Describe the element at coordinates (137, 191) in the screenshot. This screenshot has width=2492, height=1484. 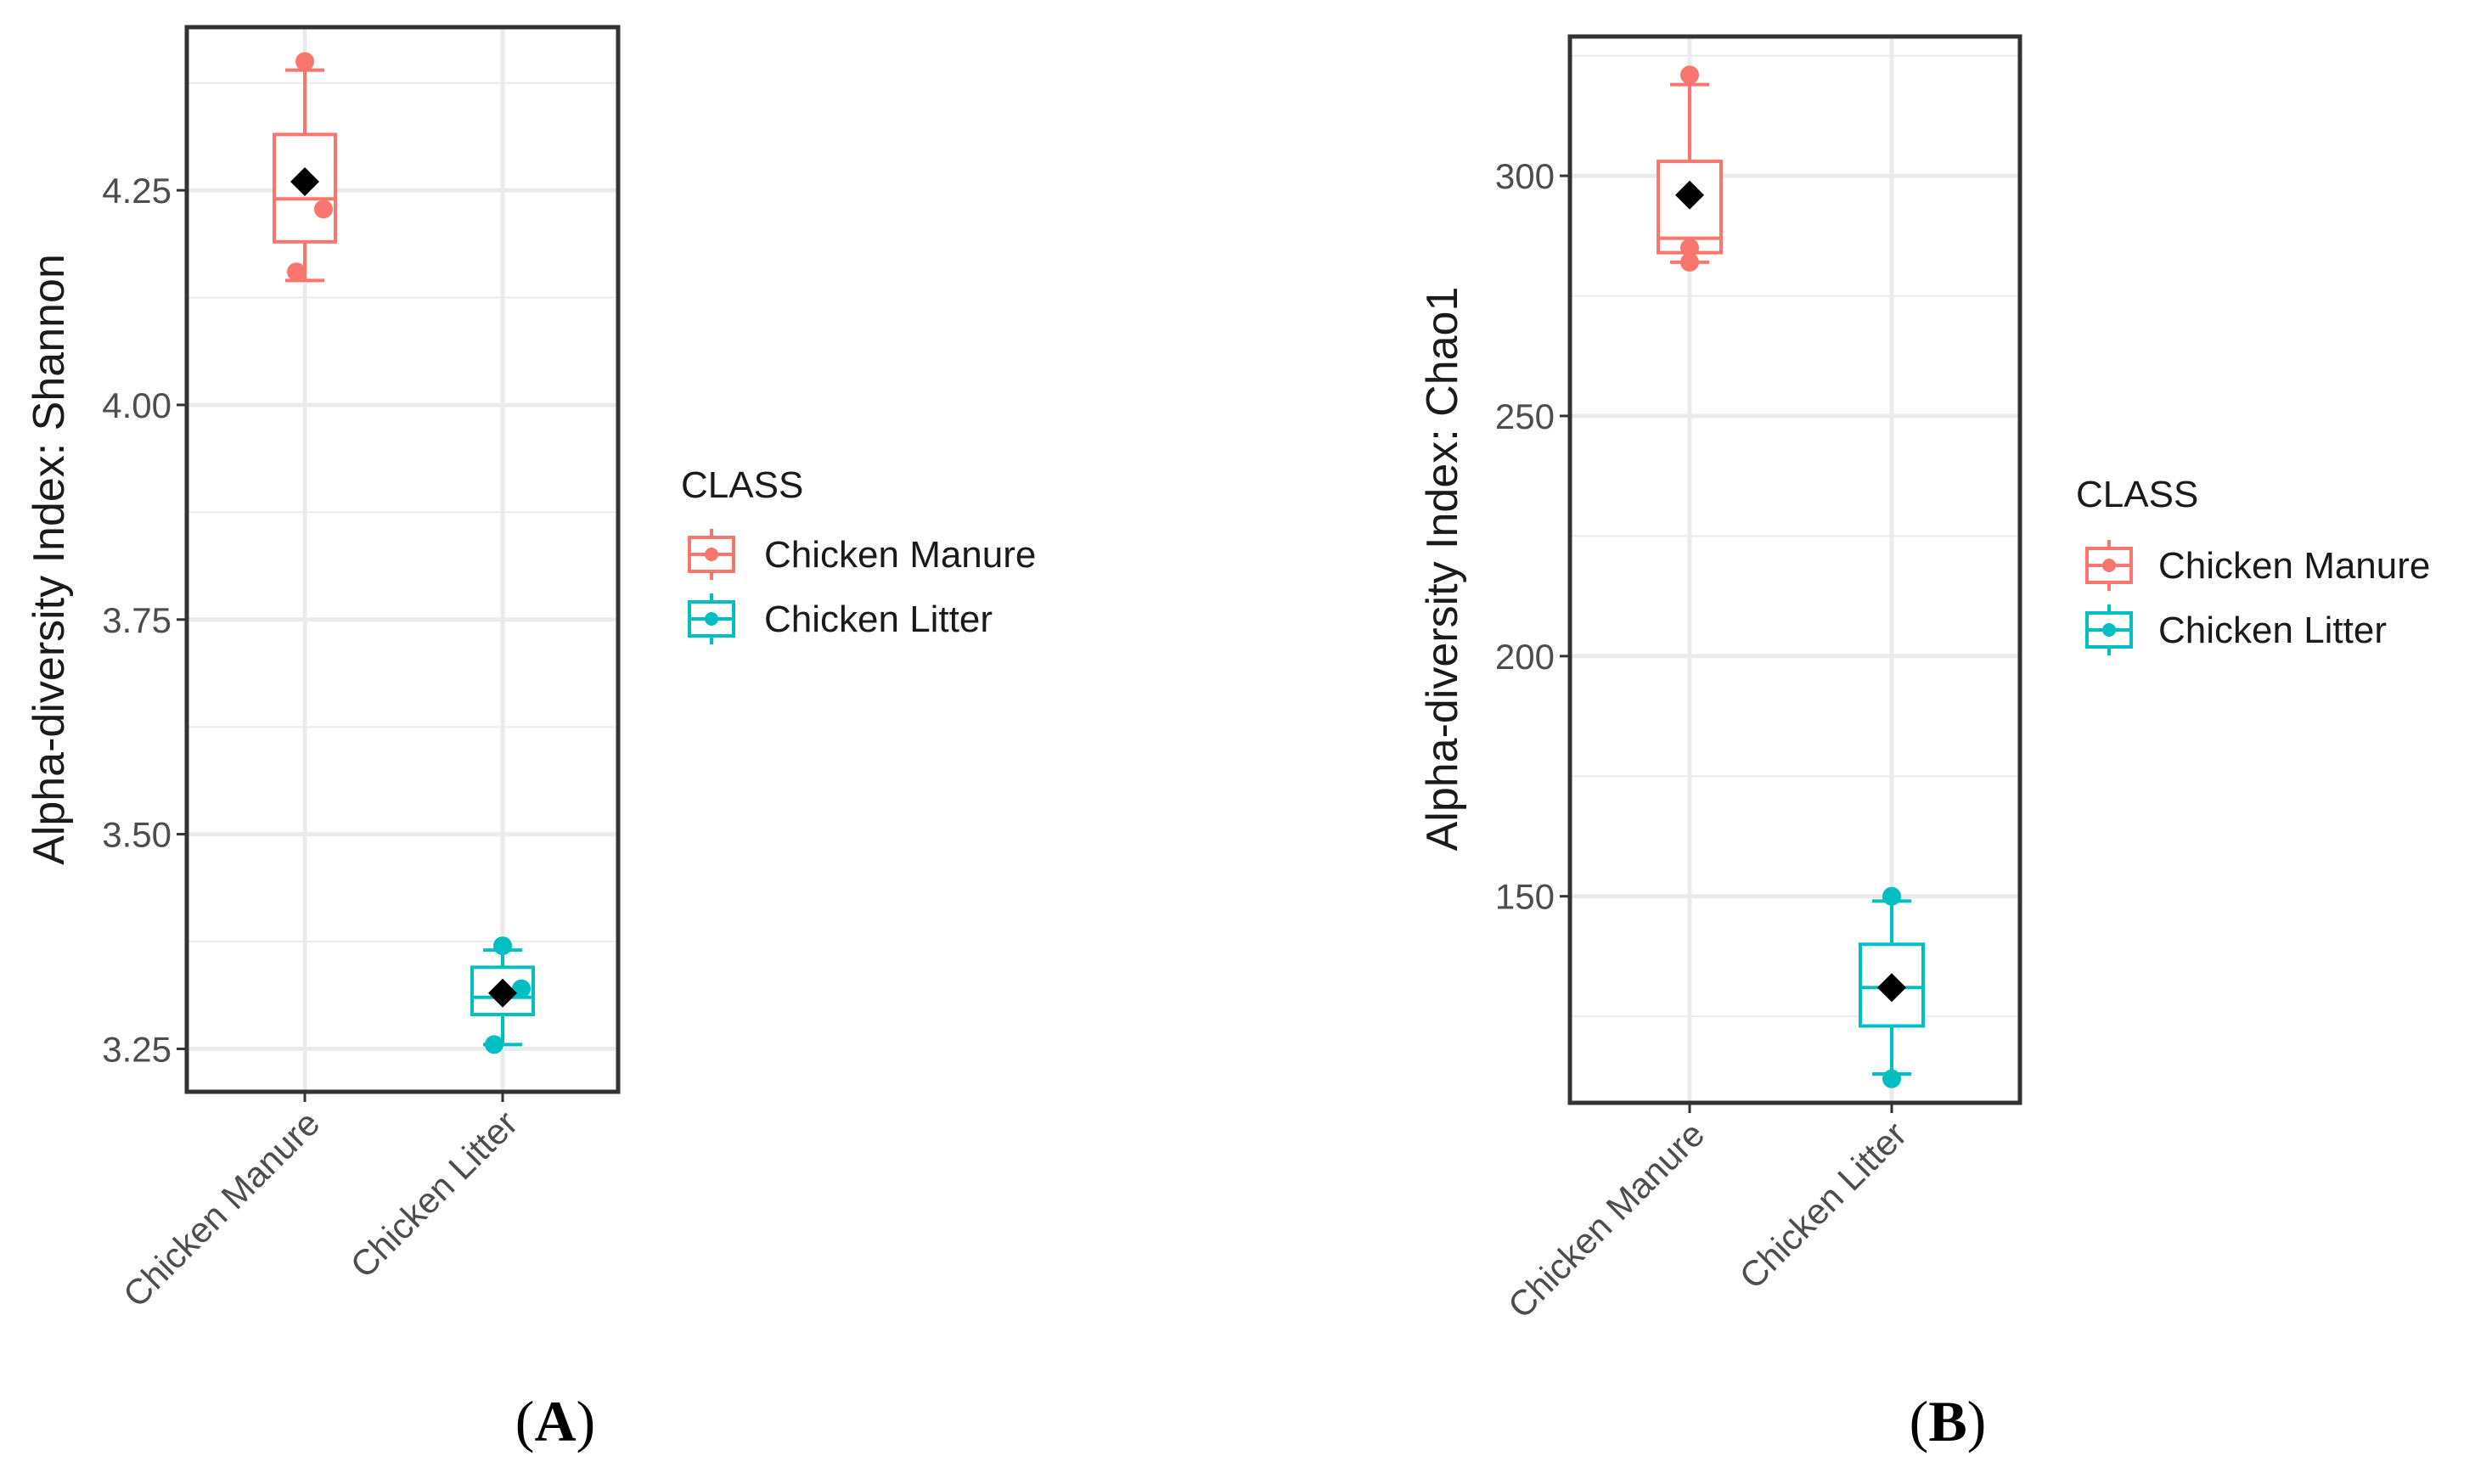
I see `y-tick-label: 4.25` at that location.